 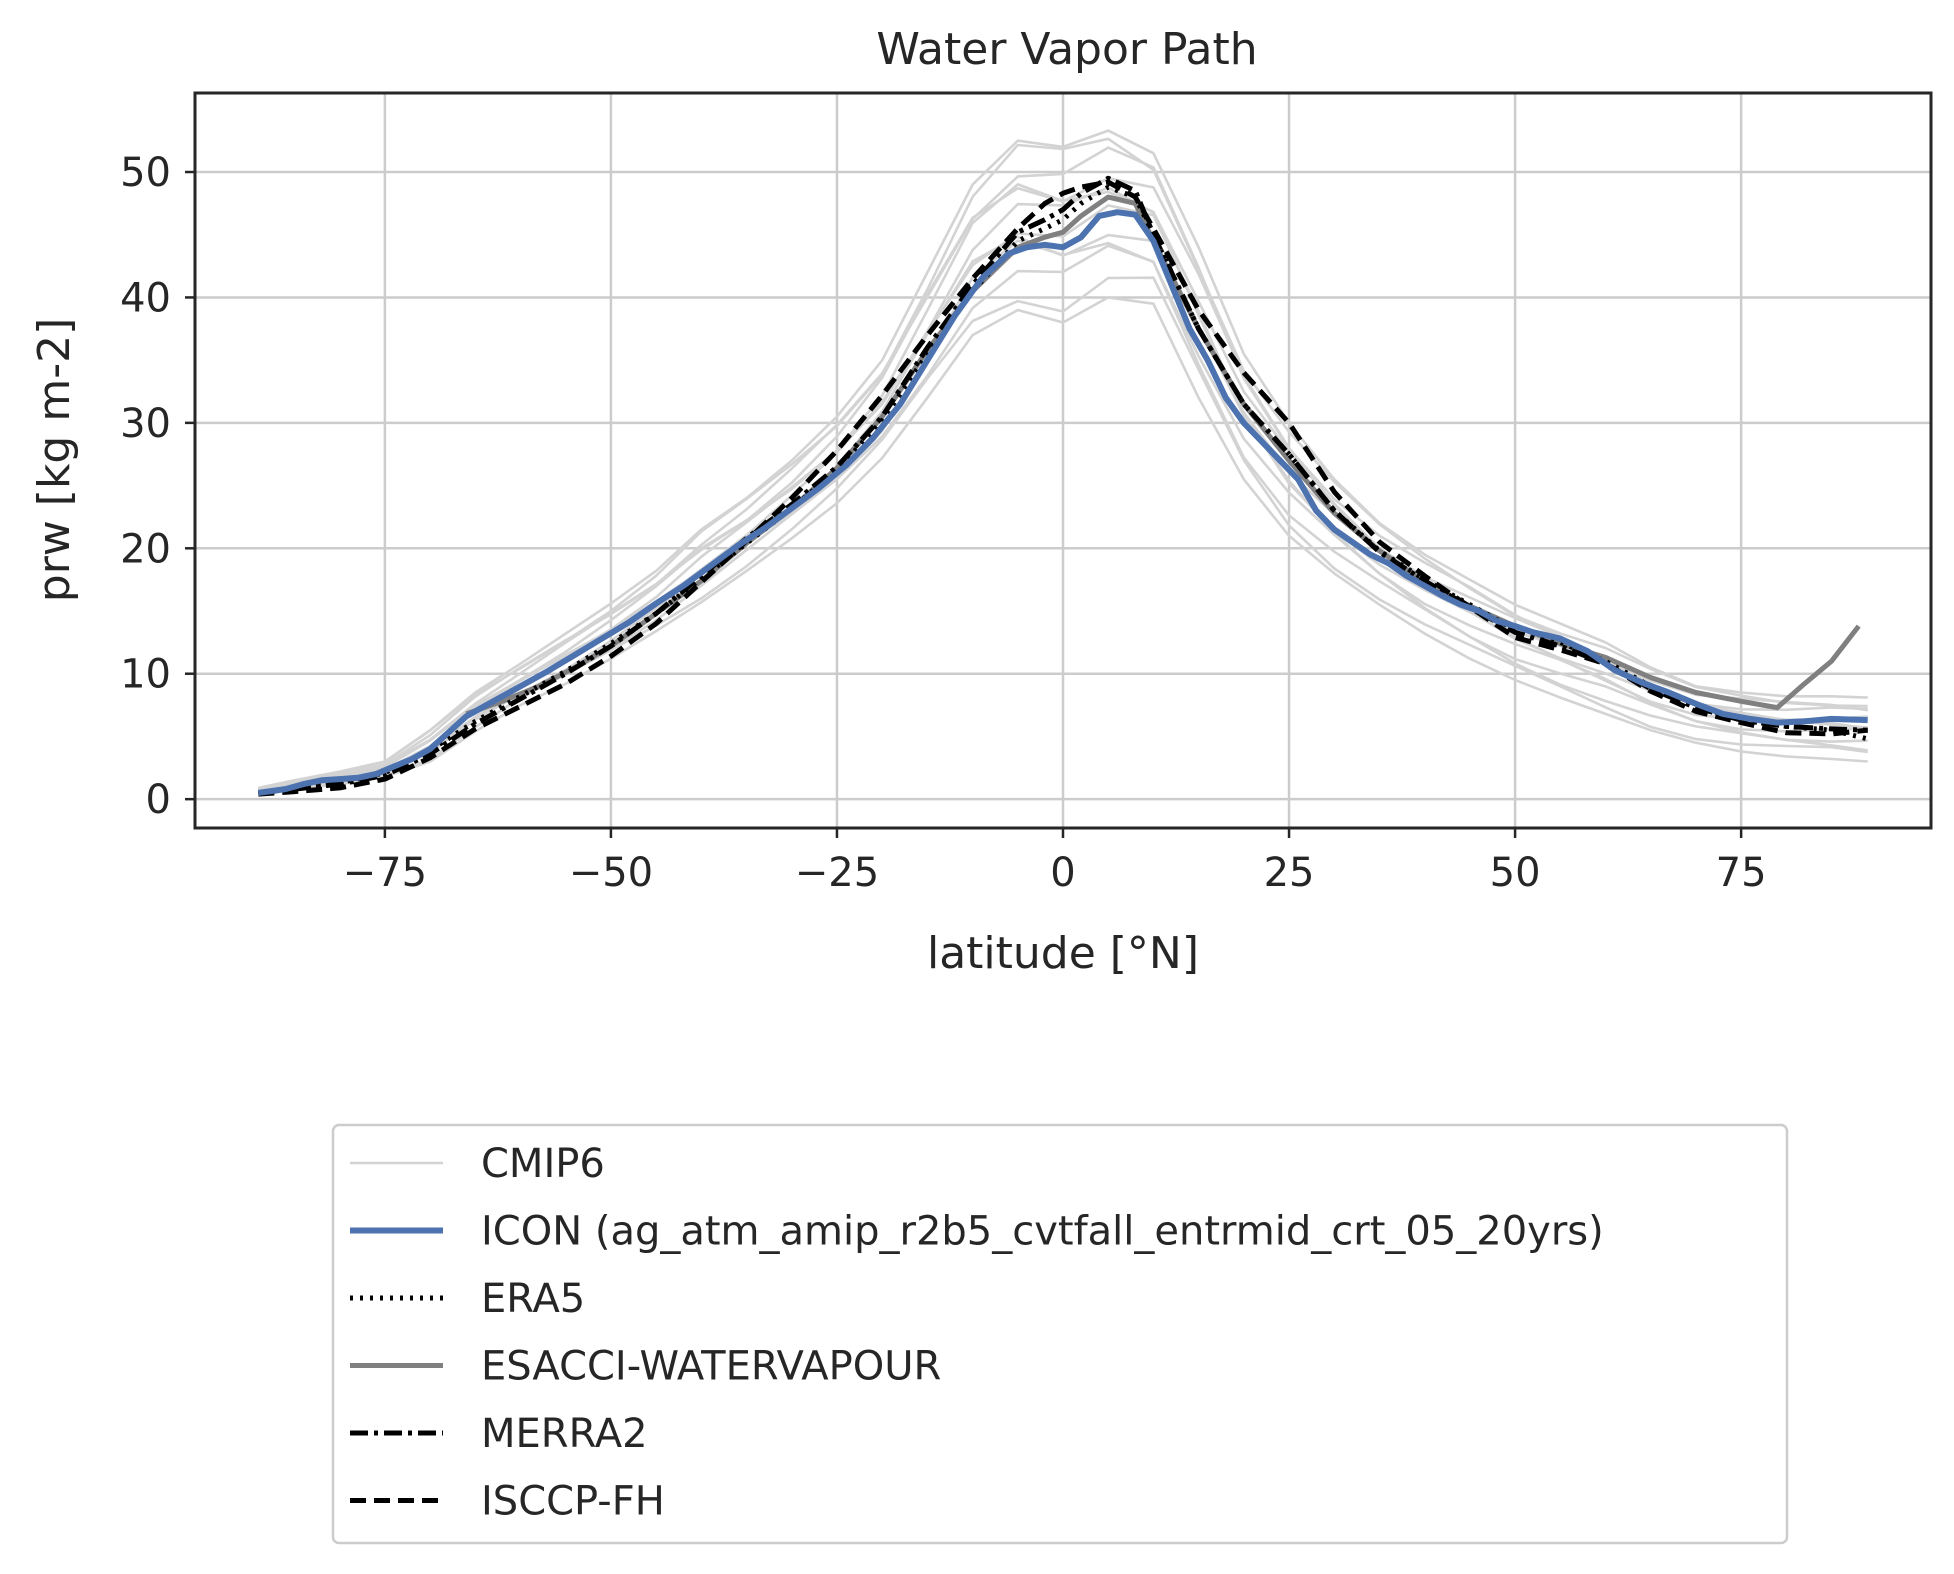 I want to click on x-tick-label: 0, so click(x=1062, y=873).